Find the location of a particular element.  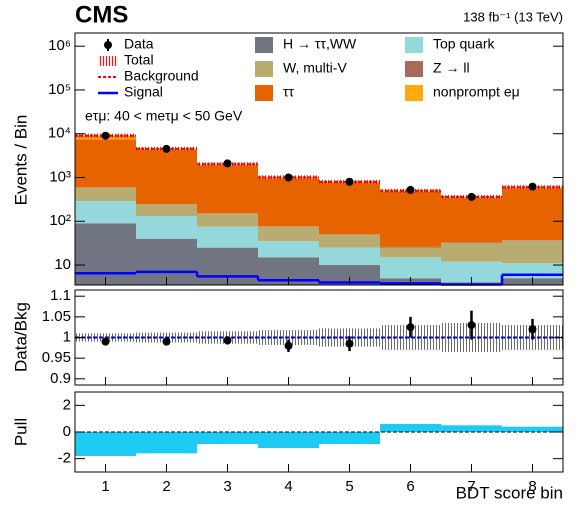

annotation: eτμ: 40 < meτμ < 50 GeV is located at coordinates (164, 116).